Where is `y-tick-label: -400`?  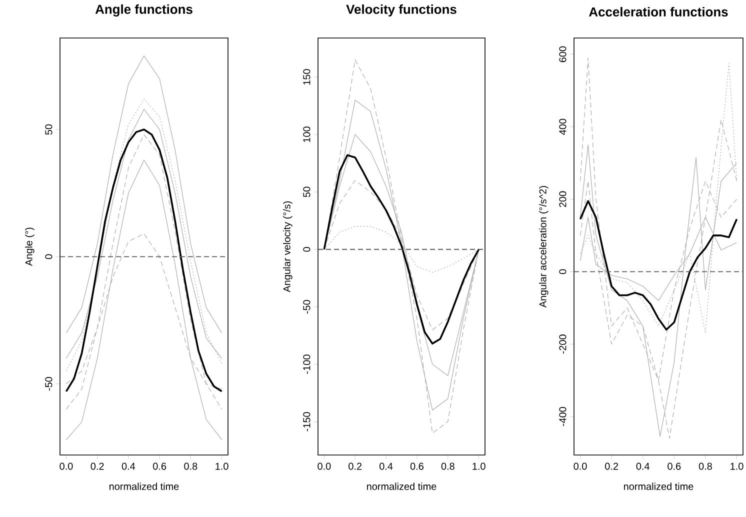
y-tick-label: -400 is located at coordinates (562, 416).